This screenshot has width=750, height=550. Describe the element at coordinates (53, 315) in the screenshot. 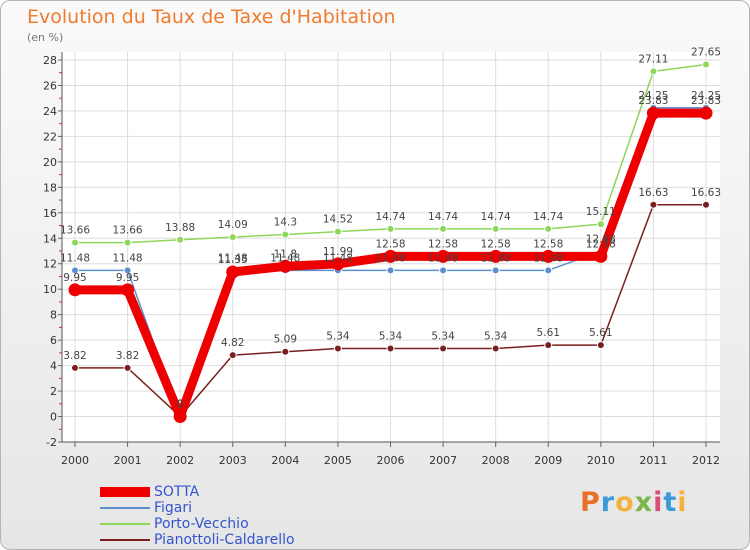

I see `y-tick-label: 8` at that location.